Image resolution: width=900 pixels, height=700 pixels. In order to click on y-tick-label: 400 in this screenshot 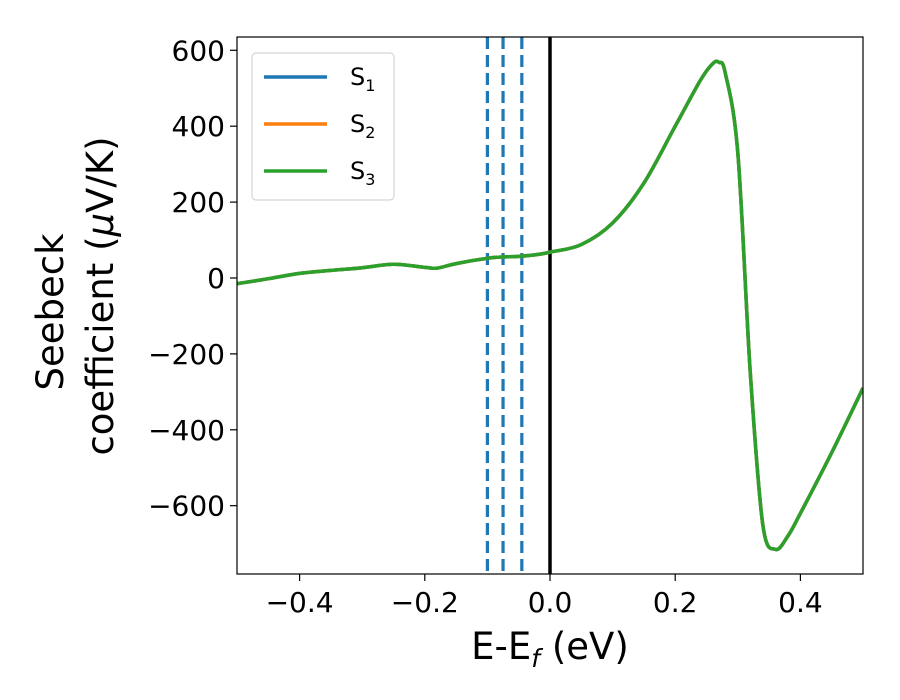, I will do `click(198, 126)`.